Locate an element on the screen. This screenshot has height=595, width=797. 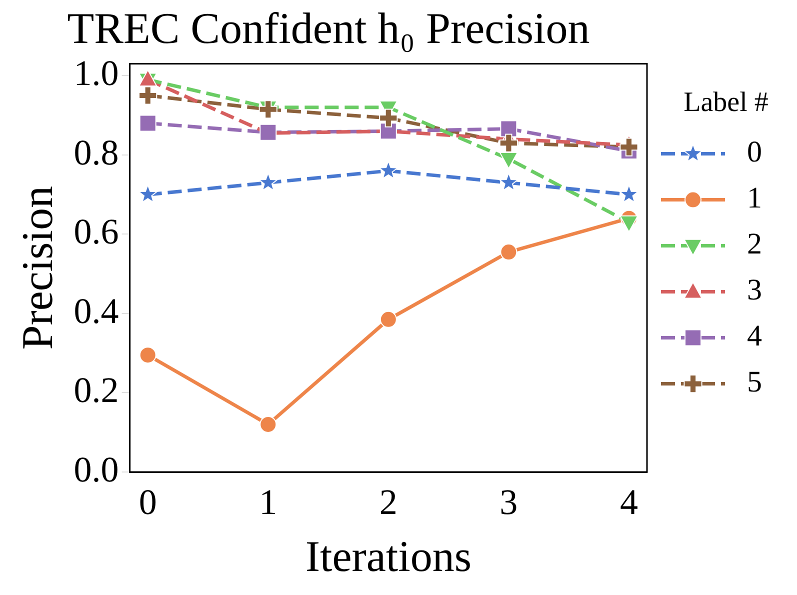
legend-label: 0 is located at coordinates (754, 152).